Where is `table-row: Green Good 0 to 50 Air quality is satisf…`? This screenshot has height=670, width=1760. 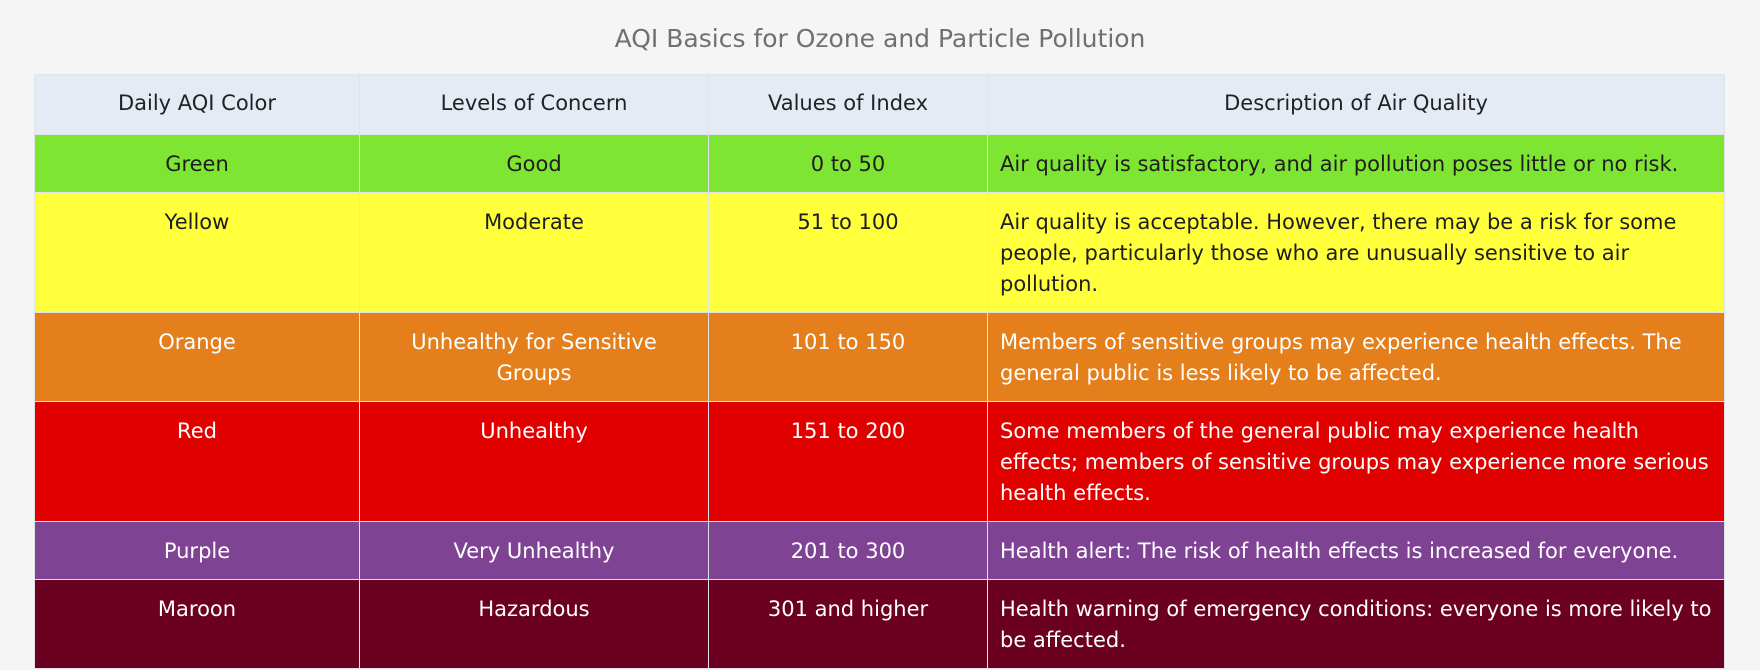 table-row: Green Good 0 to 50 Air quality is satisf… is located at coordinates (879, 163).